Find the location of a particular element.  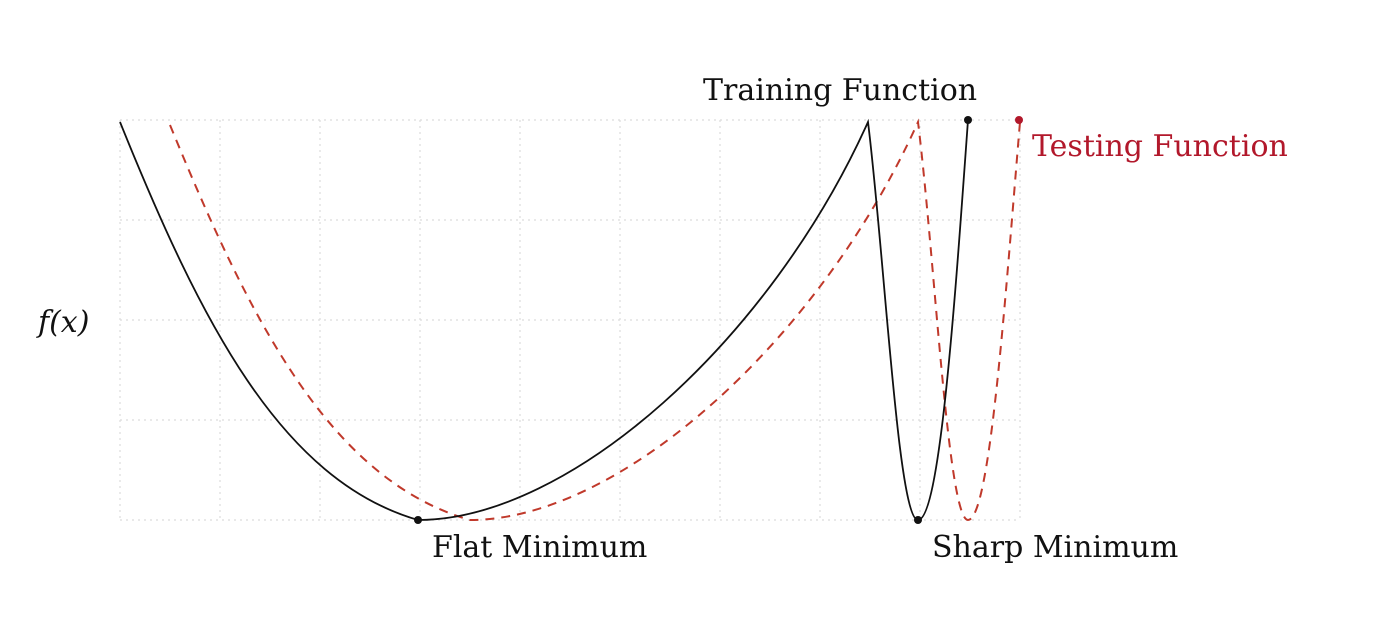

training-function-endpoint is located at coordinates (968, 120).